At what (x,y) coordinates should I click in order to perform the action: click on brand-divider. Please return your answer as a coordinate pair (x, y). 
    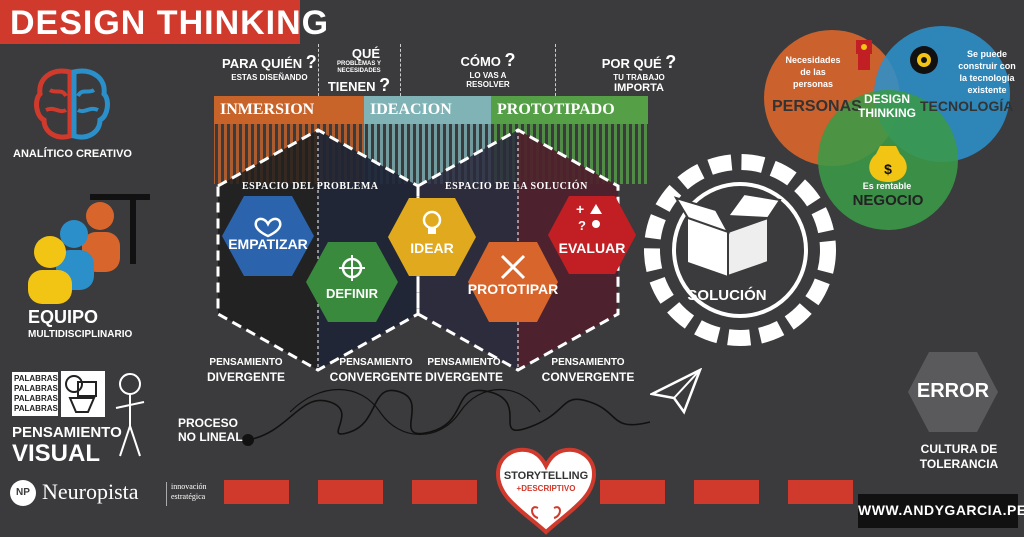
    Looking at the image, I should click on (166, 494).